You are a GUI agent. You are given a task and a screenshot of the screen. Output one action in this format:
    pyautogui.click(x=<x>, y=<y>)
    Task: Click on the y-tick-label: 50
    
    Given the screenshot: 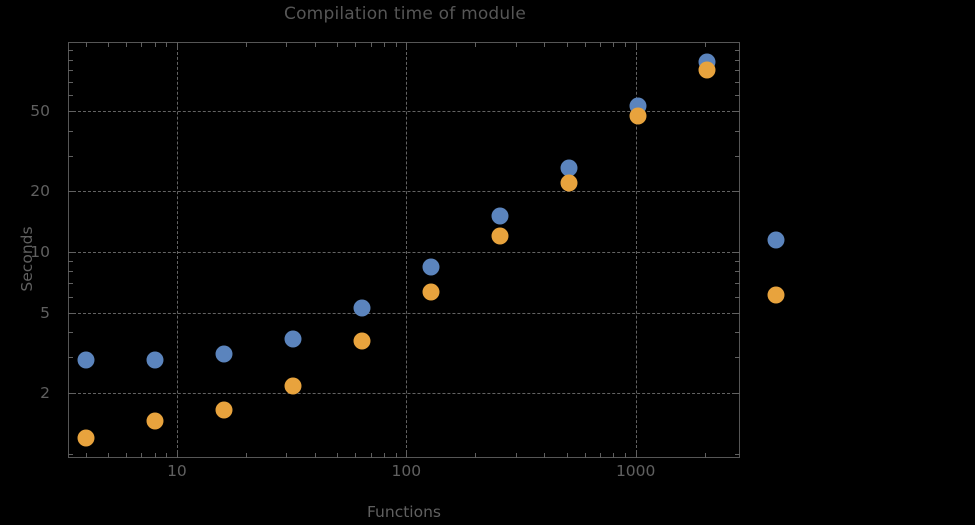 What is the action you would take?
    pyautogui.click(x=40, y=111)
    